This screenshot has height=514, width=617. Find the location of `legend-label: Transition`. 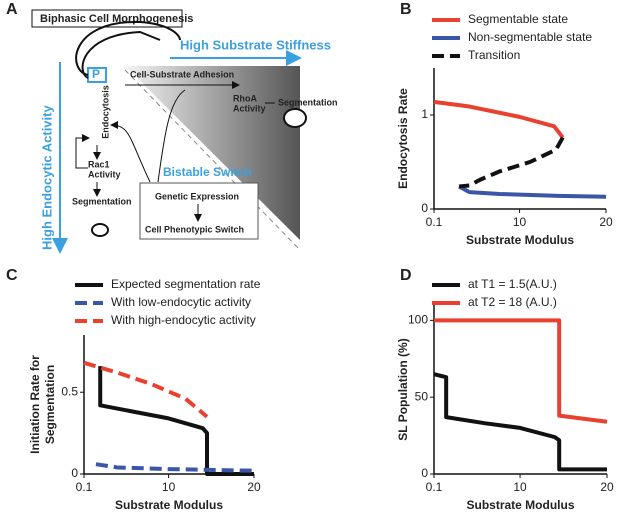

legend-label: Transition is located at coordinates (494, 55).